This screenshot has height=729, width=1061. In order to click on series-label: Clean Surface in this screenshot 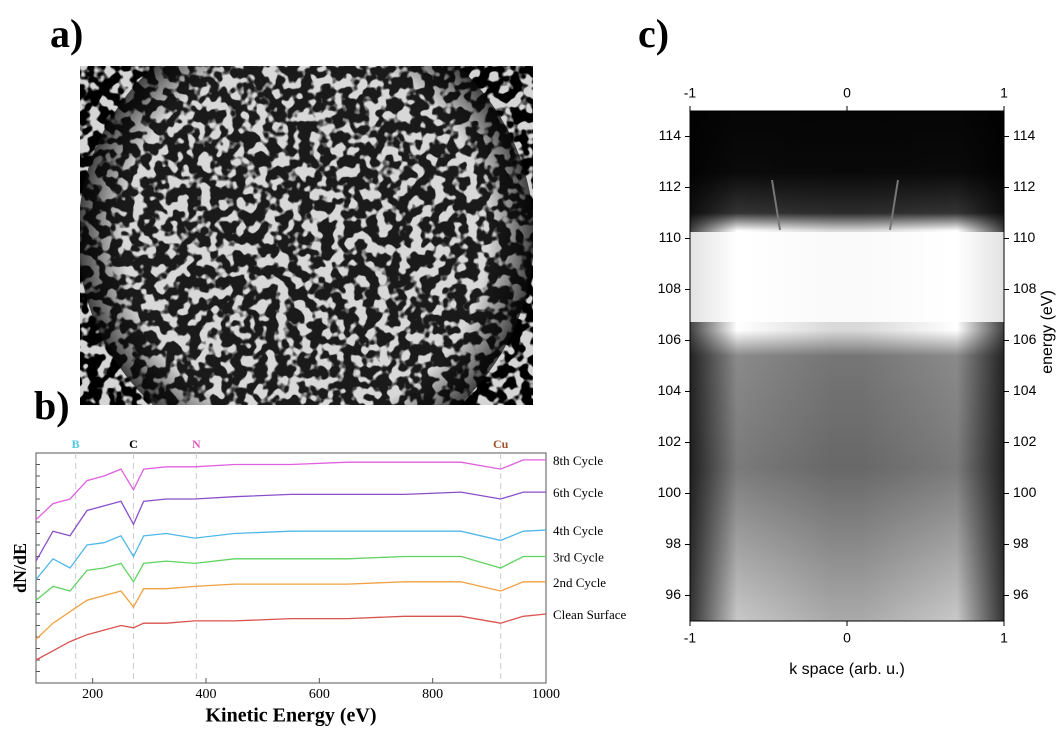, I will do `click(590, 614)`.